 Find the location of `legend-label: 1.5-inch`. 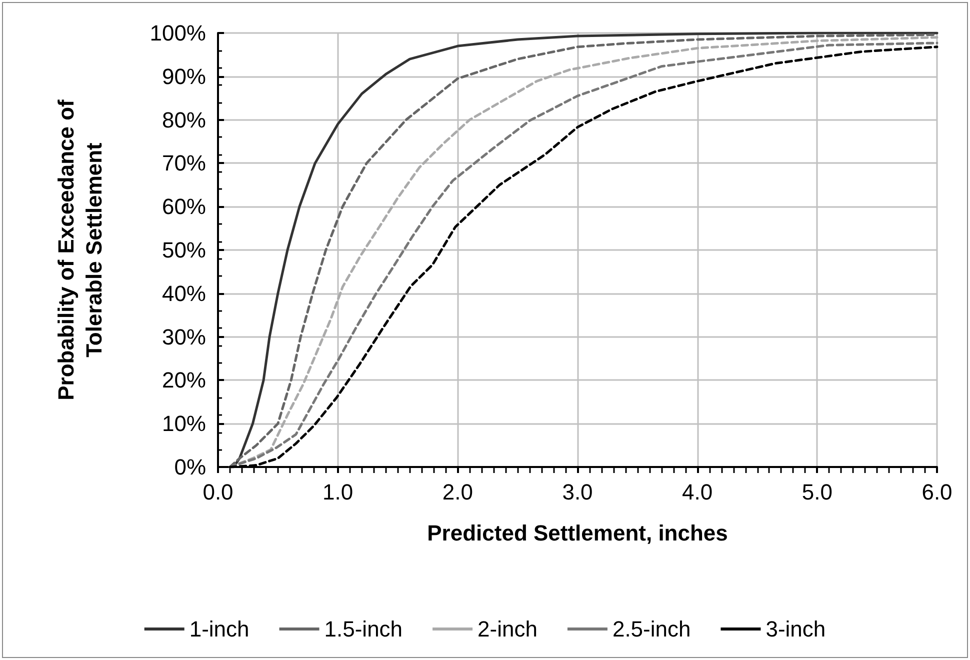

legend-label: 1.5-inch is located at coordinates (363, 629).